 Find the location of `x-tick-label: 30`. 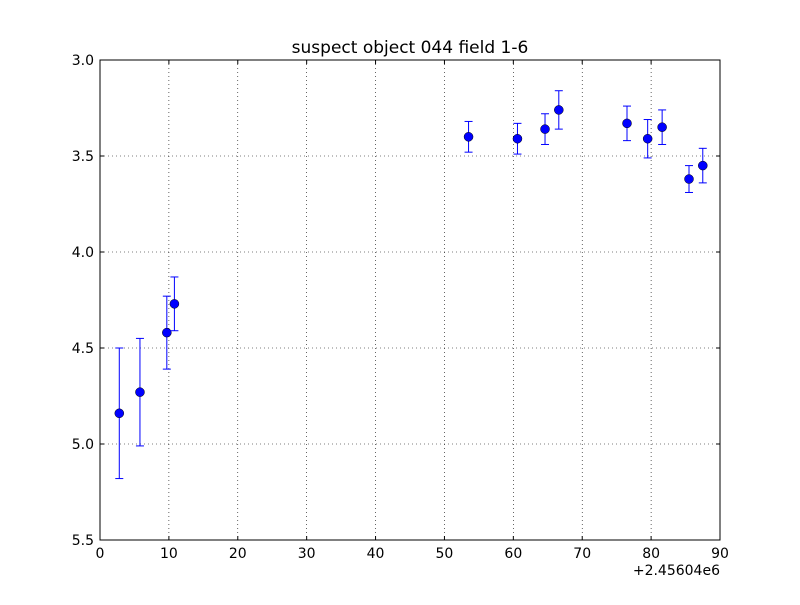

x-tick-label: 30 is located at coordinates (307, 554).